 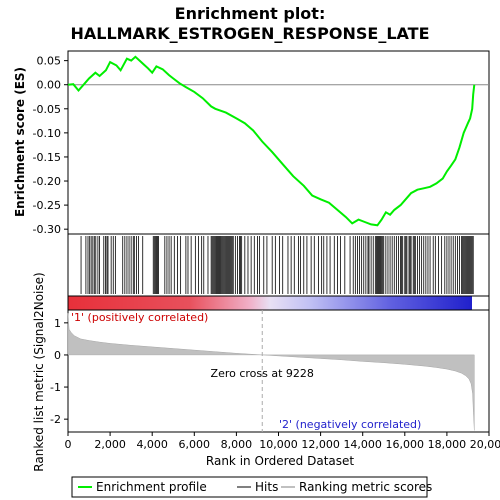 I want to click on negative-correlated-label: '2' (negatively correlated), so click(x=350, y=424).